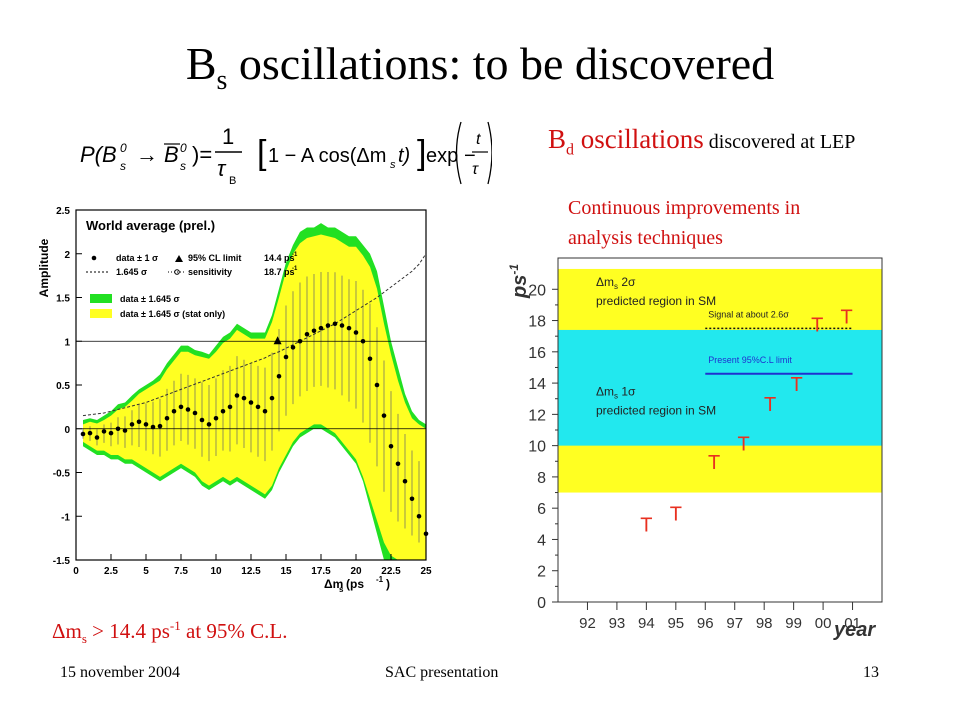  I want to click on x-tick-label: 15, so click(286, 571).